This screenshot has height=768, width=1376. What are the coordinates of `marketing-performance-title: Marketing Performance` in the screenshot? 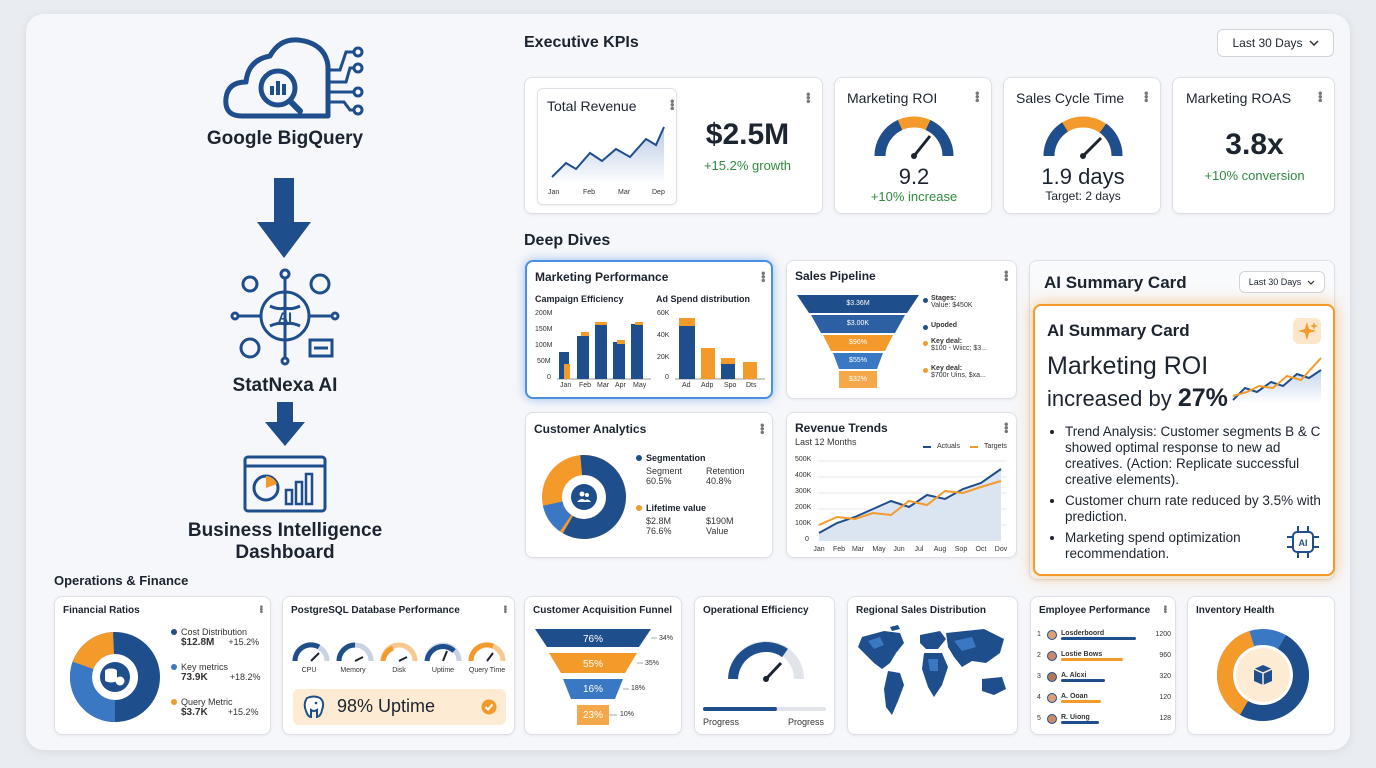 It's located at (602, 277).